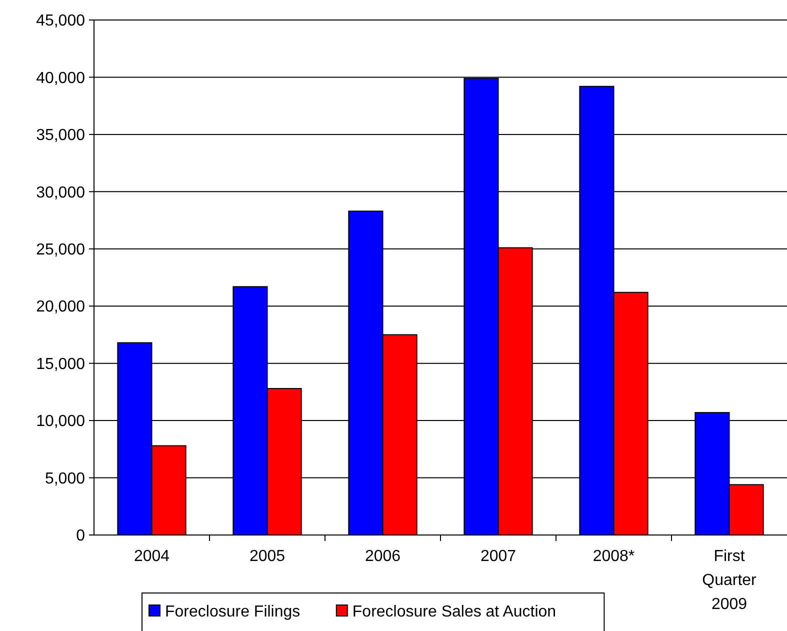 The height and width of the screenshot is (631, 787). I want to click on x-tick-label: First Quarter 2009, so click(730, 580).